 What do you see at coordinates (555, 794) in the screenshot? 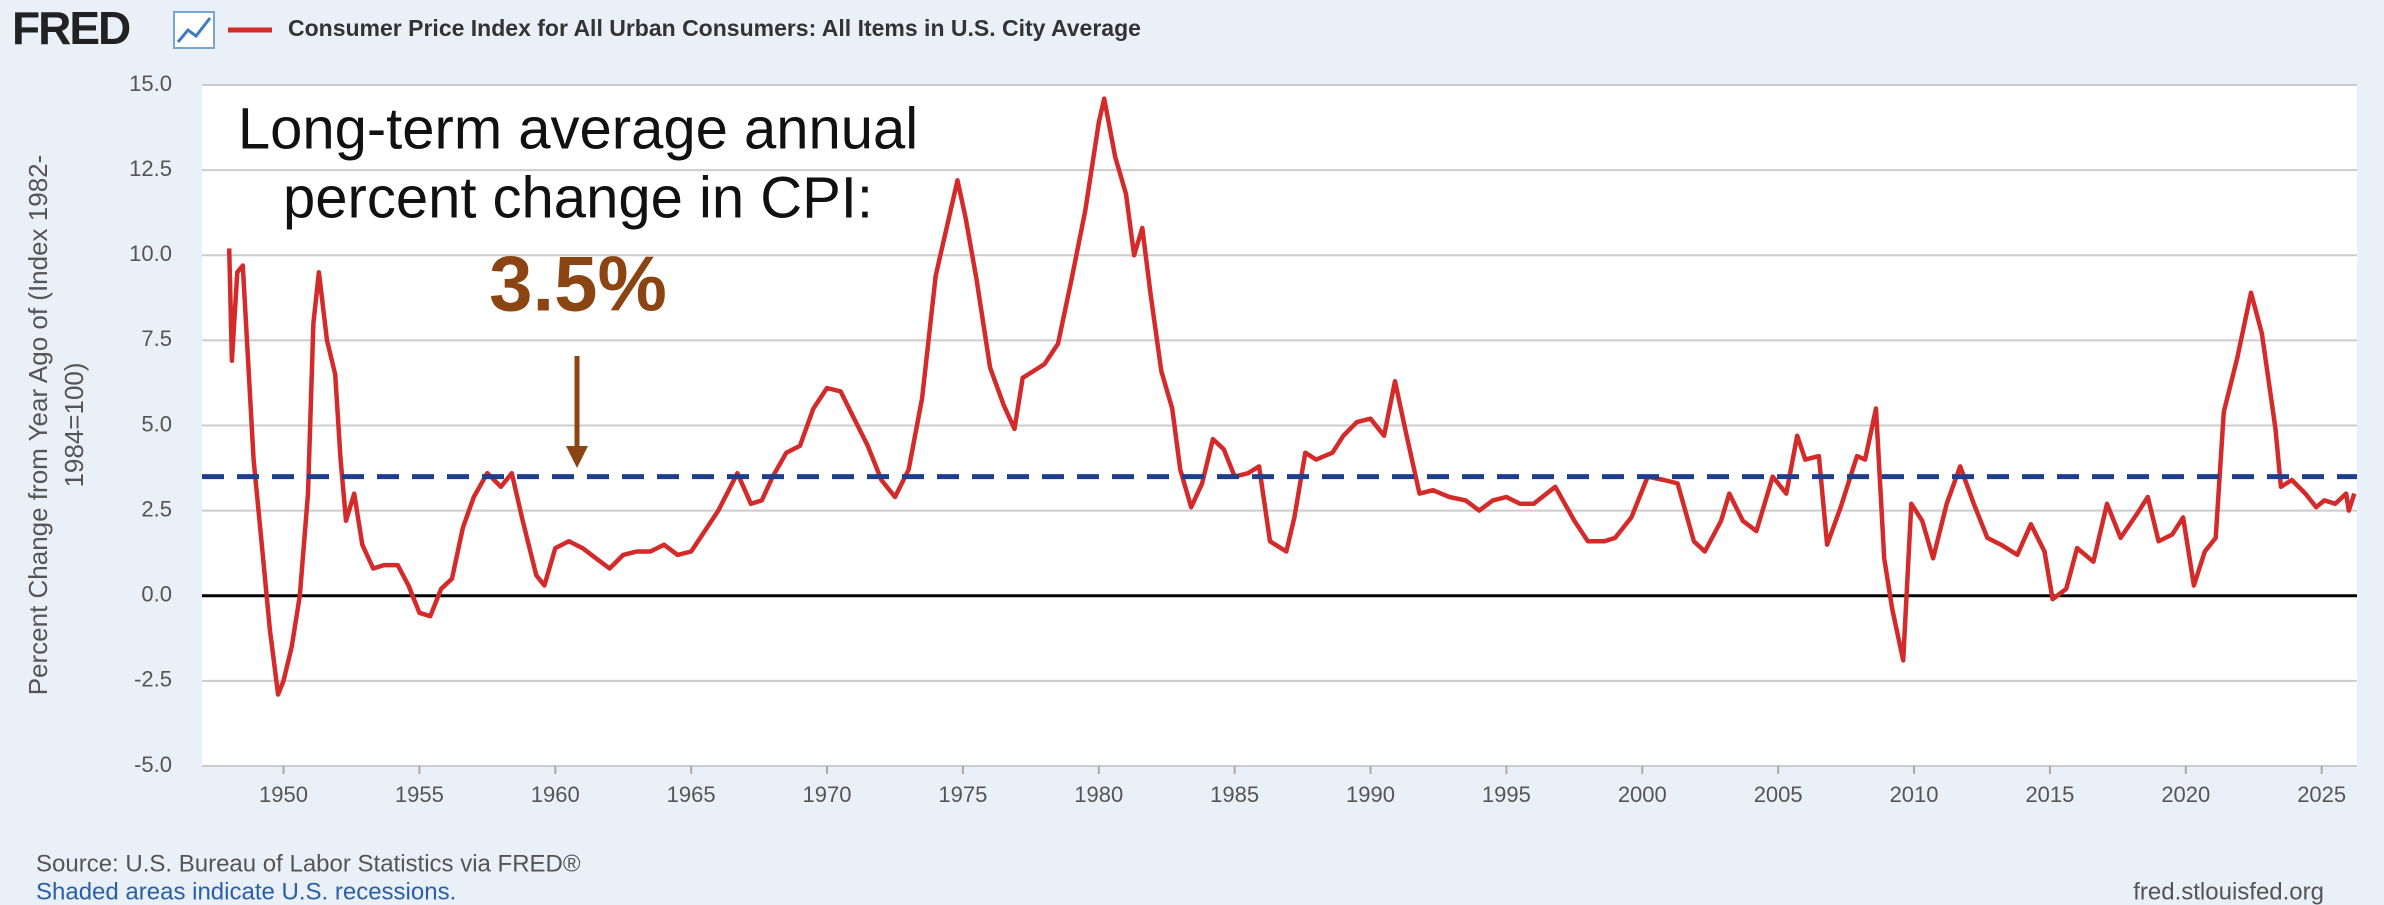
I see `x-tick-label: 1960` at bounding box center [555, 794].